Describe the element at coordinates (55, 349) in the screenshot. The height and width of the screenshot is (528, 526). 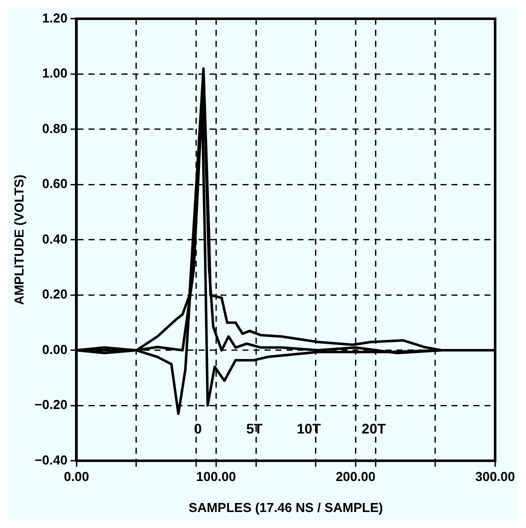
I see `y-tick-label: 0.00` at that location.